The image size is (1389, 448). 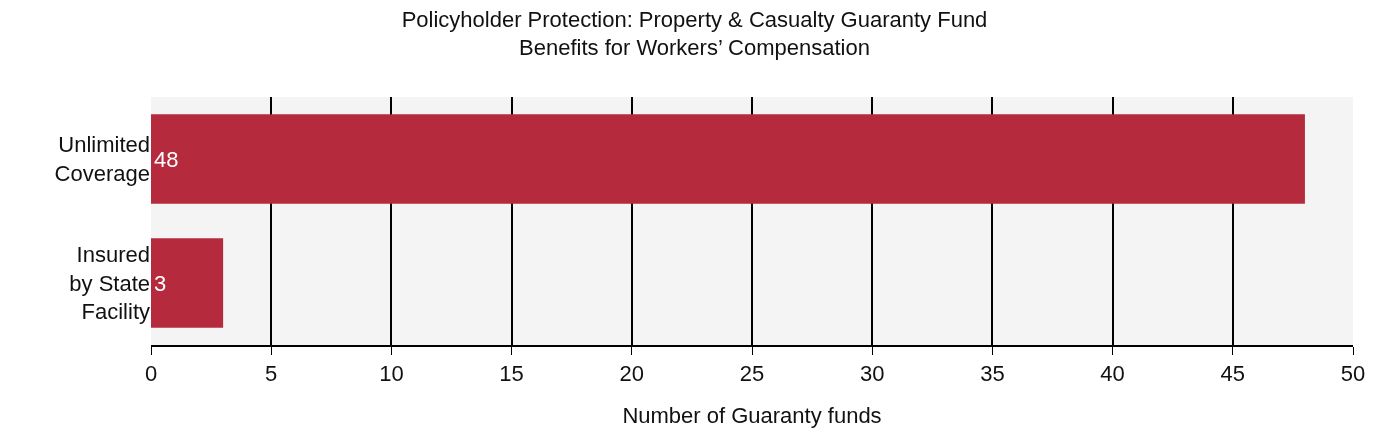 I want to click on chart-title: Policyholder Protection: Property & Casualty Guaranty Fund Benefits for Workers’ Compensation, so click(x=694, y=33).